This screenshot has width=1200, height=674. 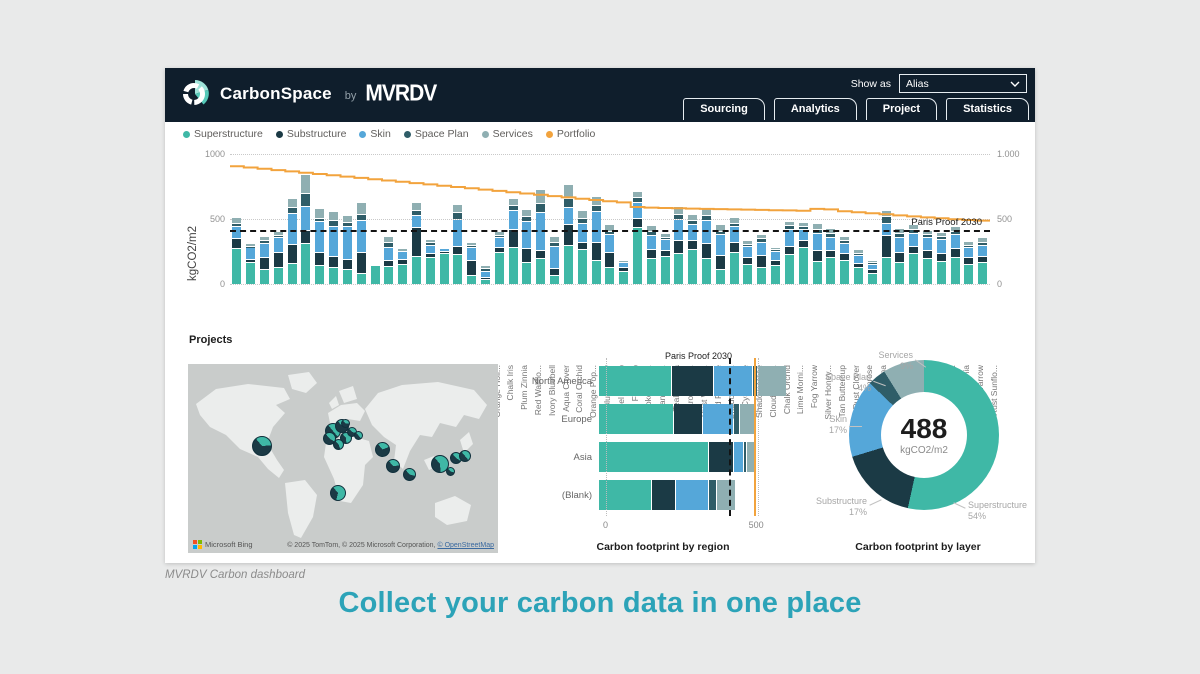 What do you see at coordinates (223, 134) in the screenshot?
I see `legend-item-superstructure: Superstructure` at bounding box center [223, 134].